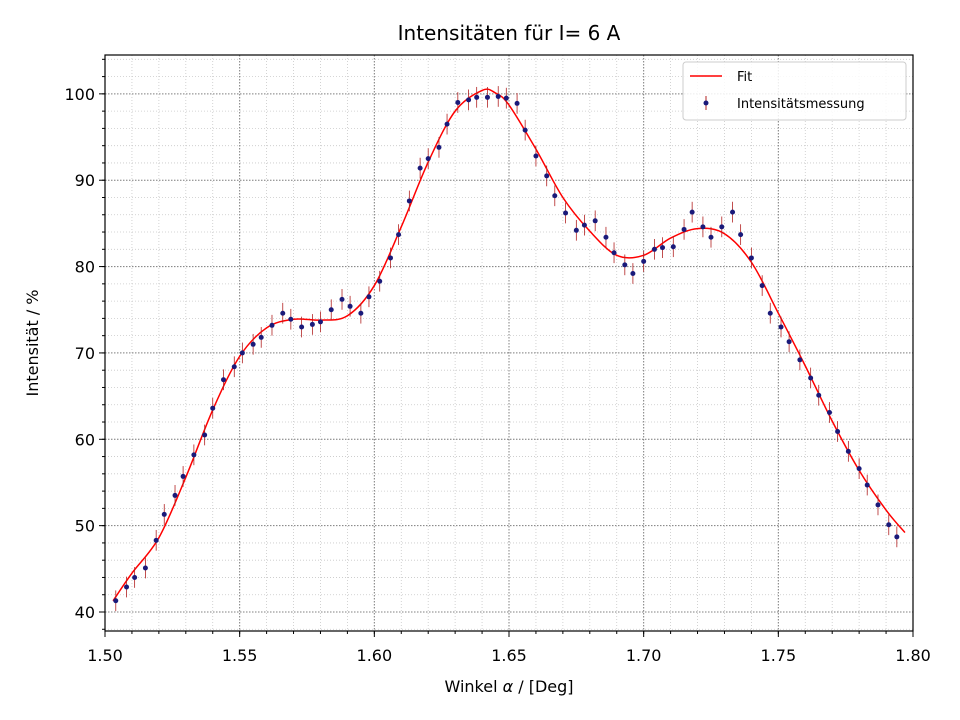  I want to click on x-axis-label-prefix: Winkel, so click(473, 686).